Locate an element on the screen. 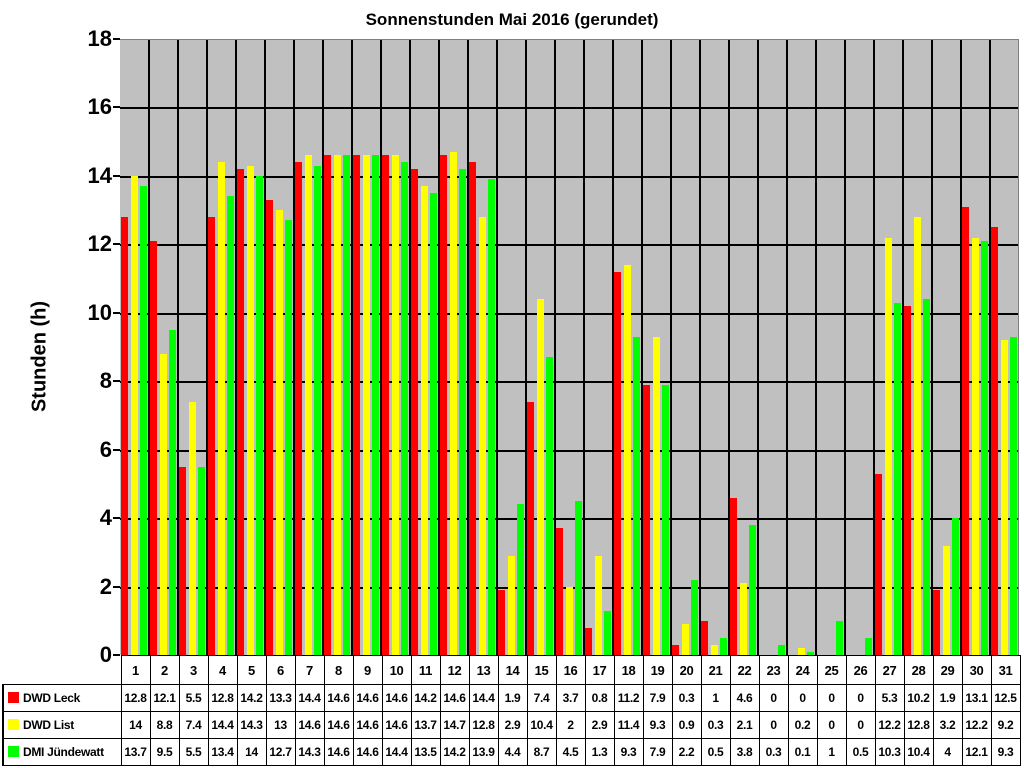 The image size is (1024, 768). table-cell: 12.8 is located at coordinates (483, 725).